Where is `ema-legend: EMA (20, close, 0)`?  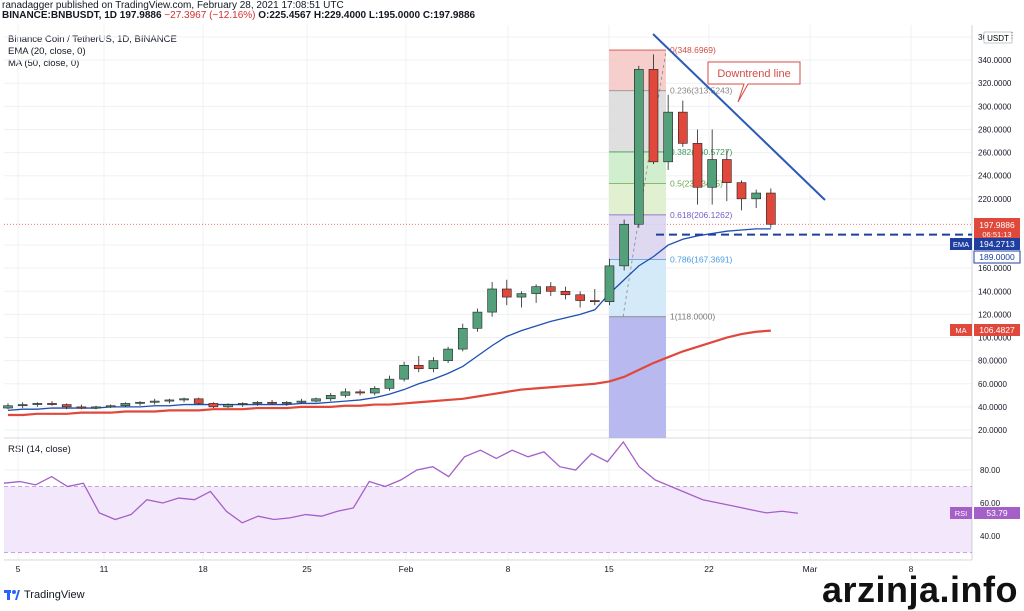
ema-legend: EMA (20, close, 0) is located at coordinates (47, 51).